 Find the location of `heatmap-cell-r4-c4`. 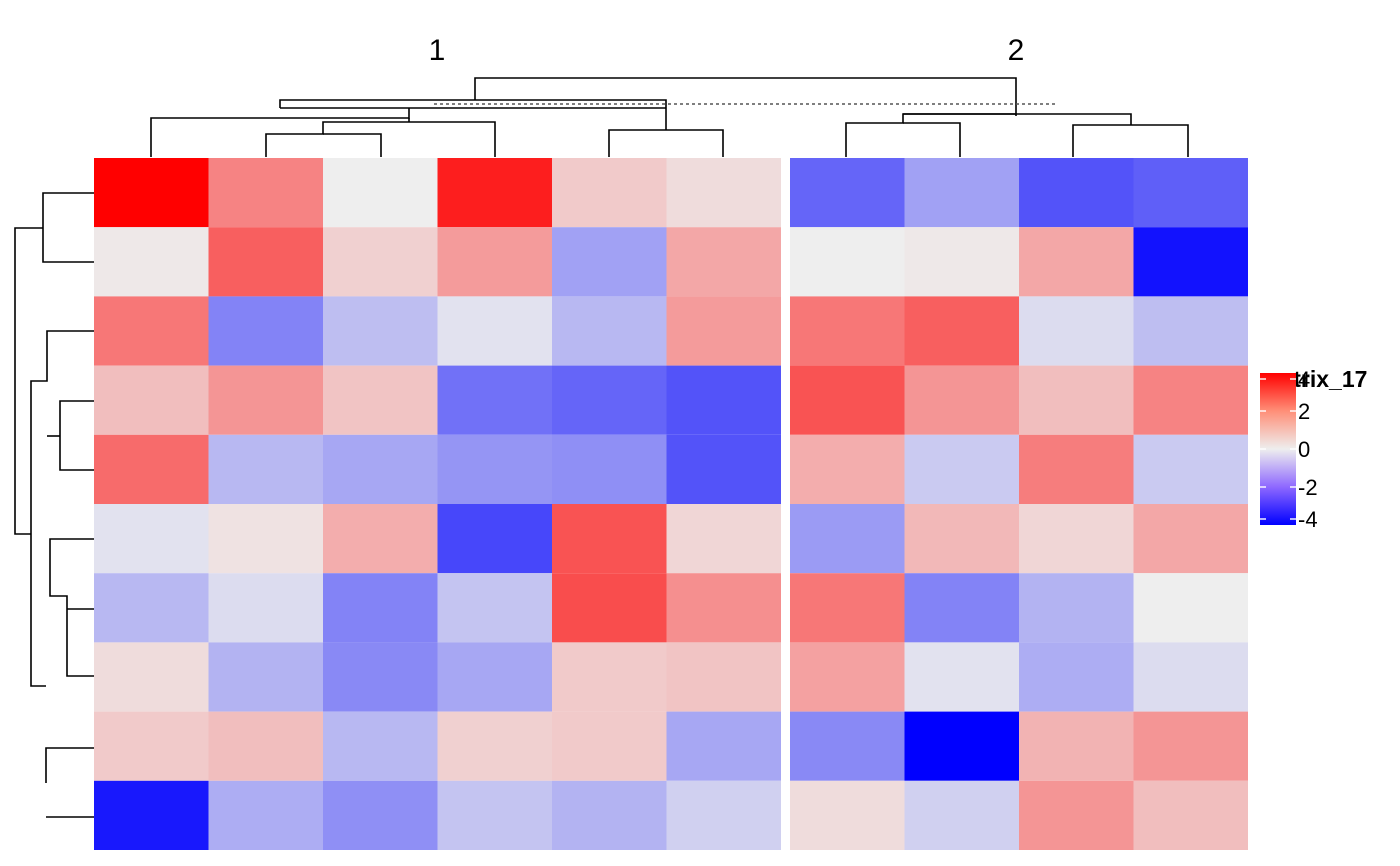

heatmap-cell-r4-c4 is located at coordinates (494, 400).